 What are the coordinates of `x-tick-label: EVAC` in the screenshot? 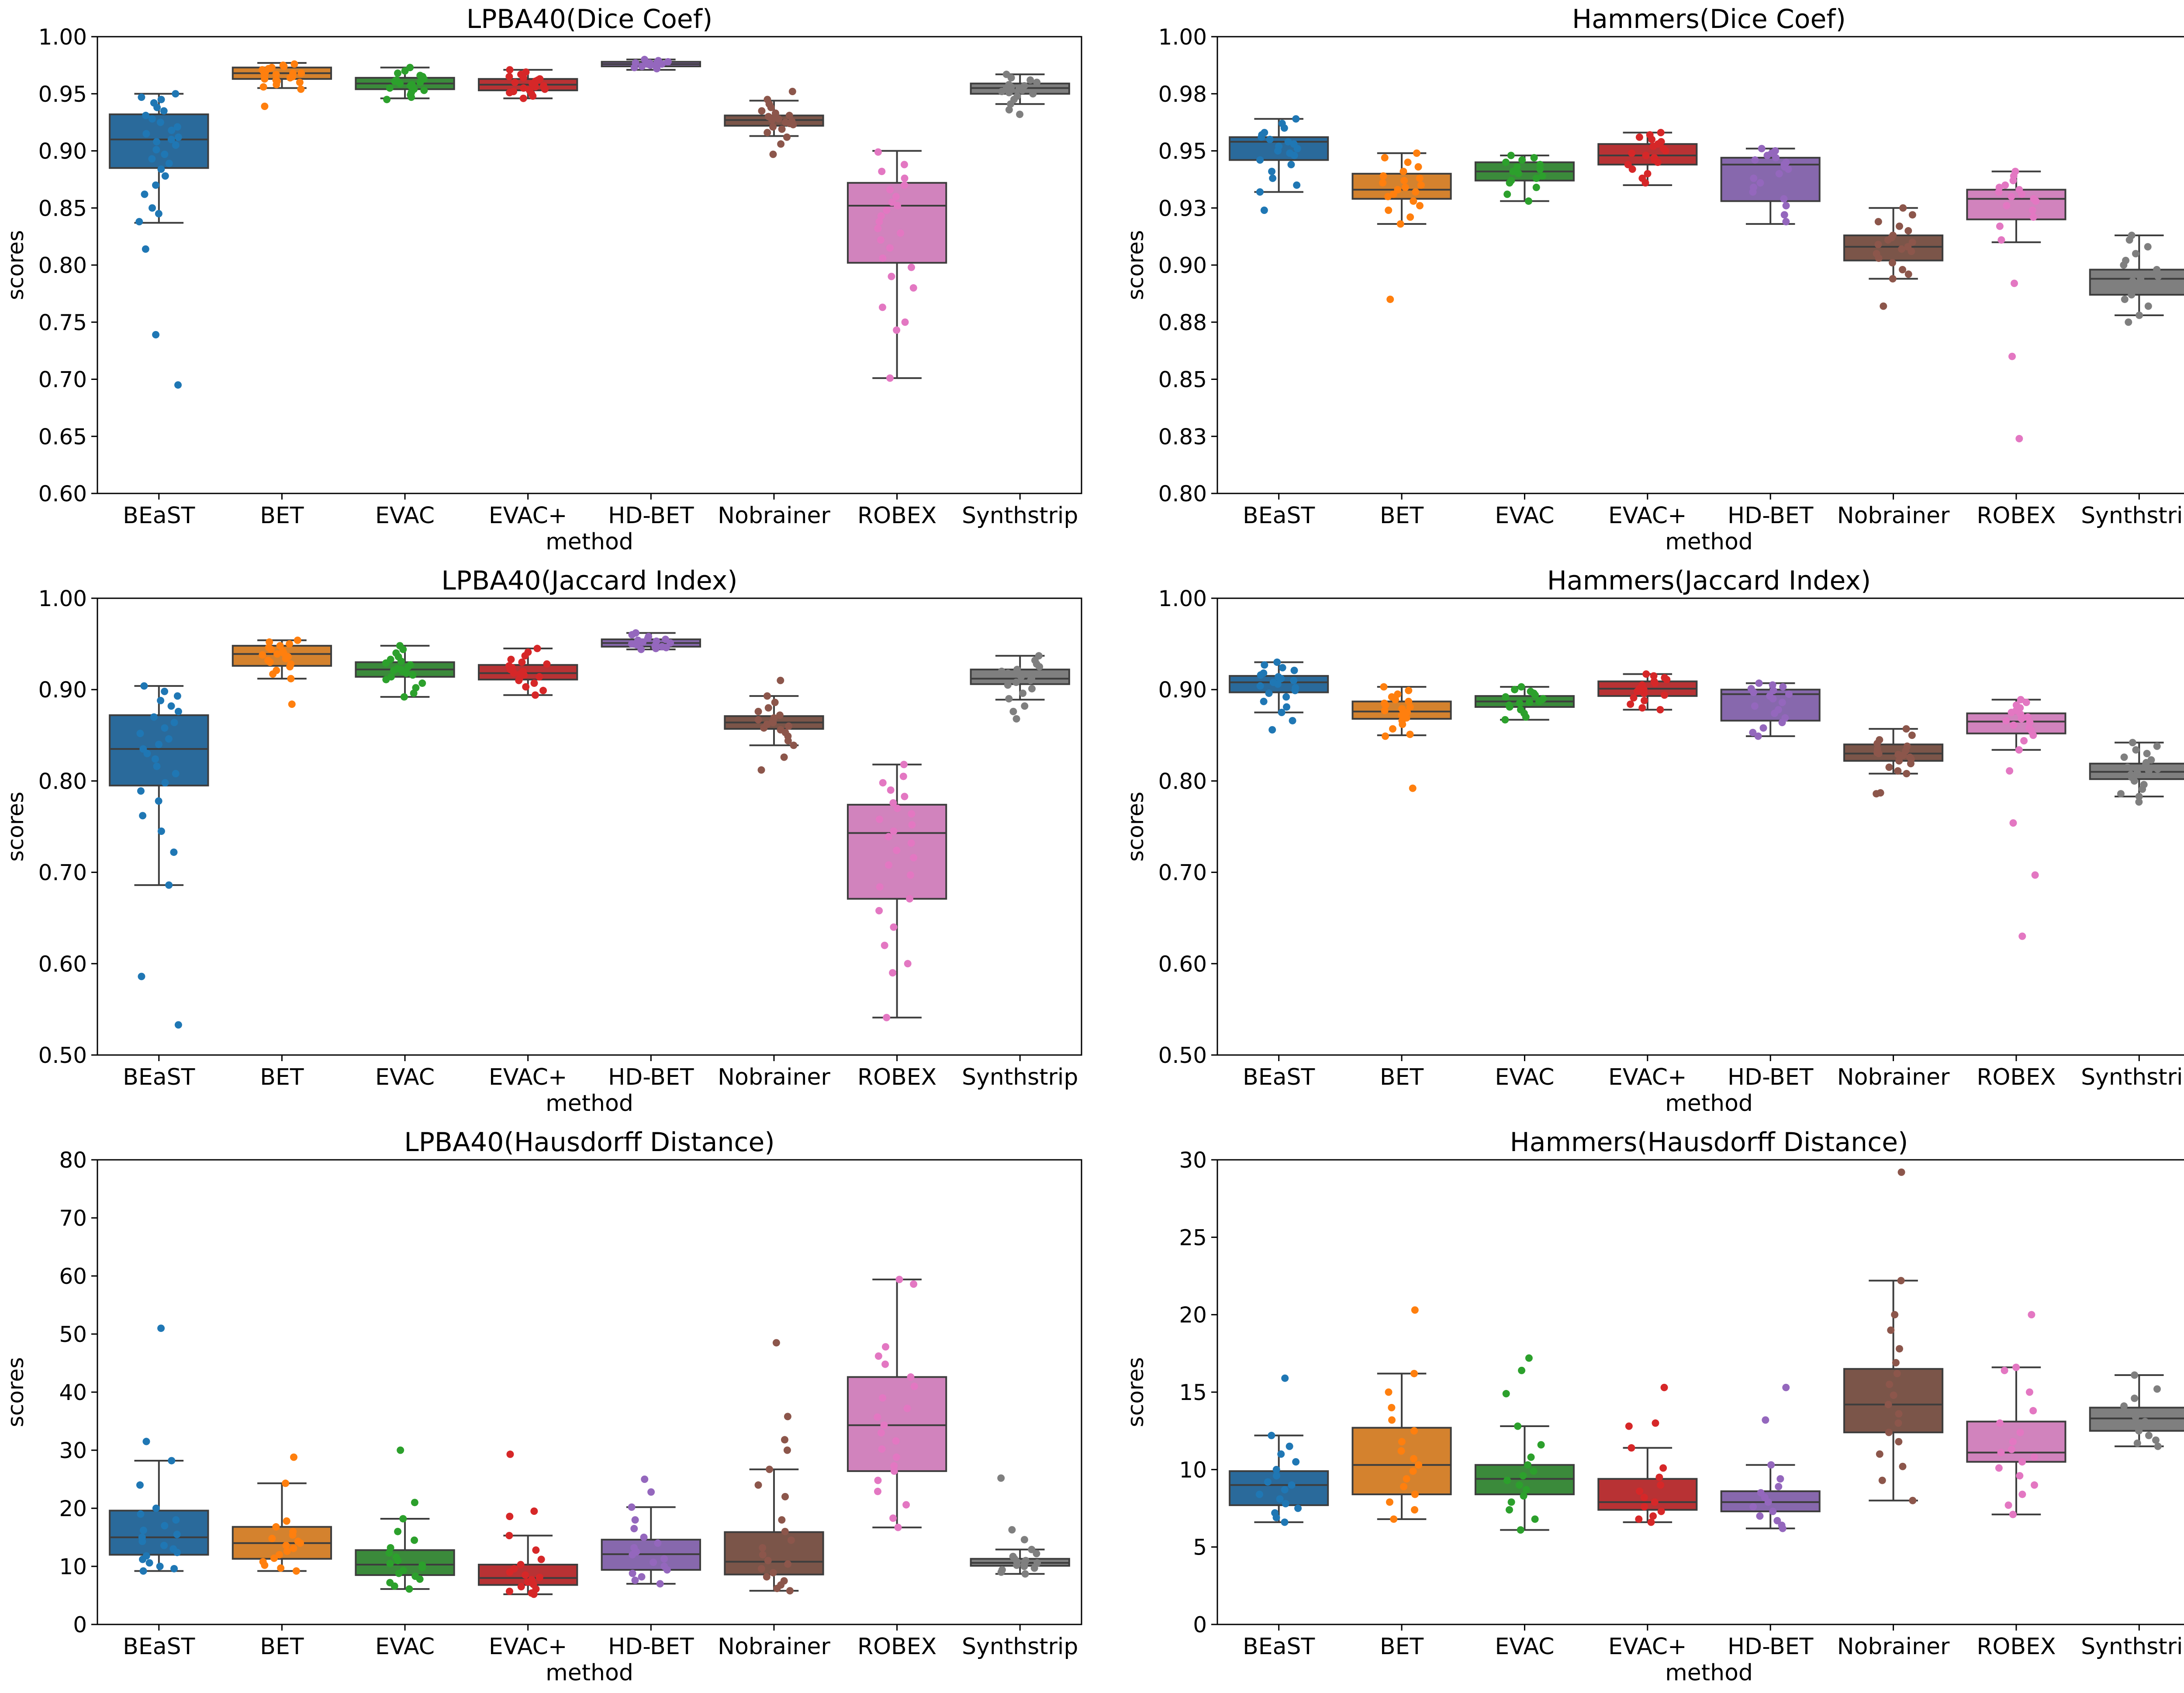 It's located at (405, 516).